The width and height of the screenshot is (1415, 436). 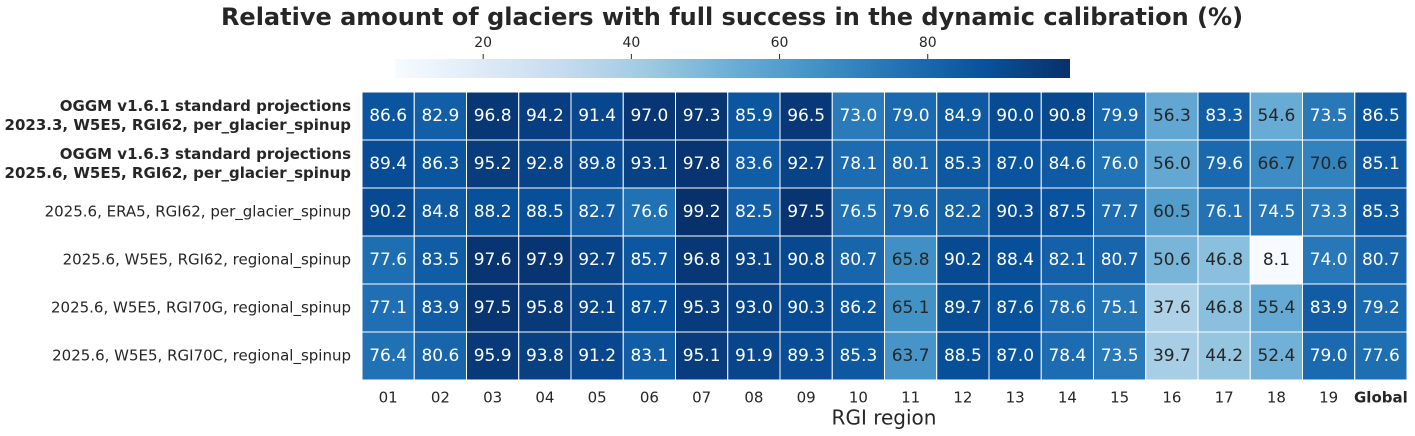 What do you see at coordinates (1329, 164) in the screenshot?
I see `cell-label: 70.6` at bounding box center [1329, 164].